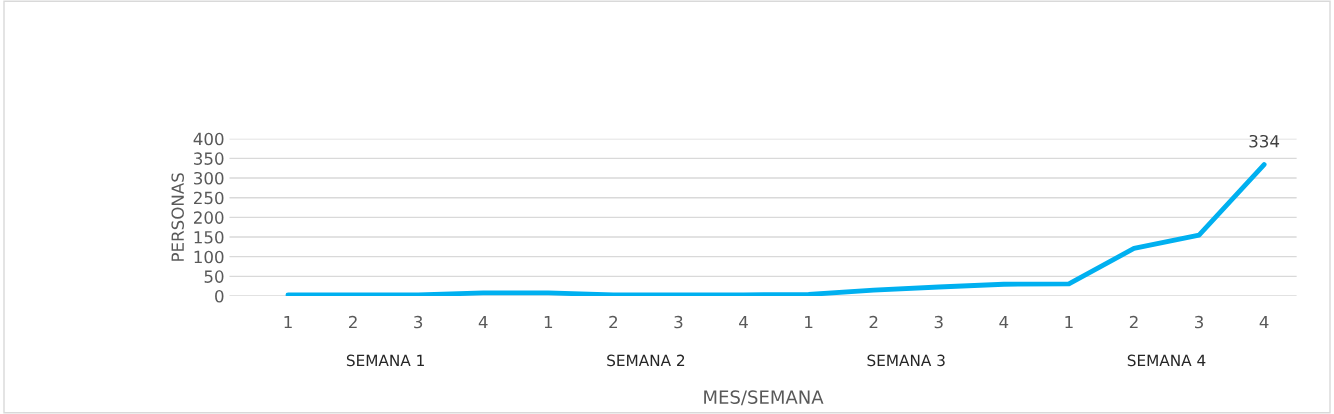 The image size is (1334, 414). Describe the element at coordinates (764, 398) in the screenshot. I see `x-axis-title: MES/SEMANA` at that location.